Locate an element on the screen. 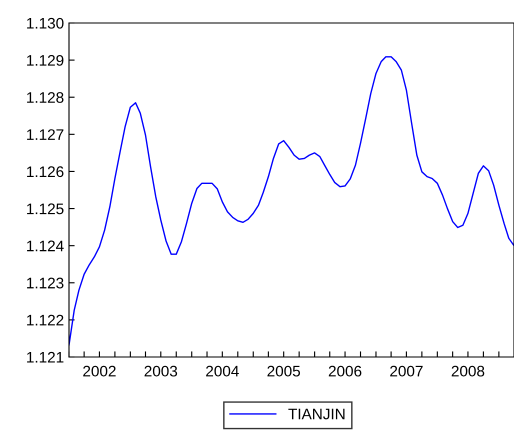 Image resolution: width=514 pixels, height=434 pixels. y-tick-label: 1.129 is located at coordinates (45, 60).